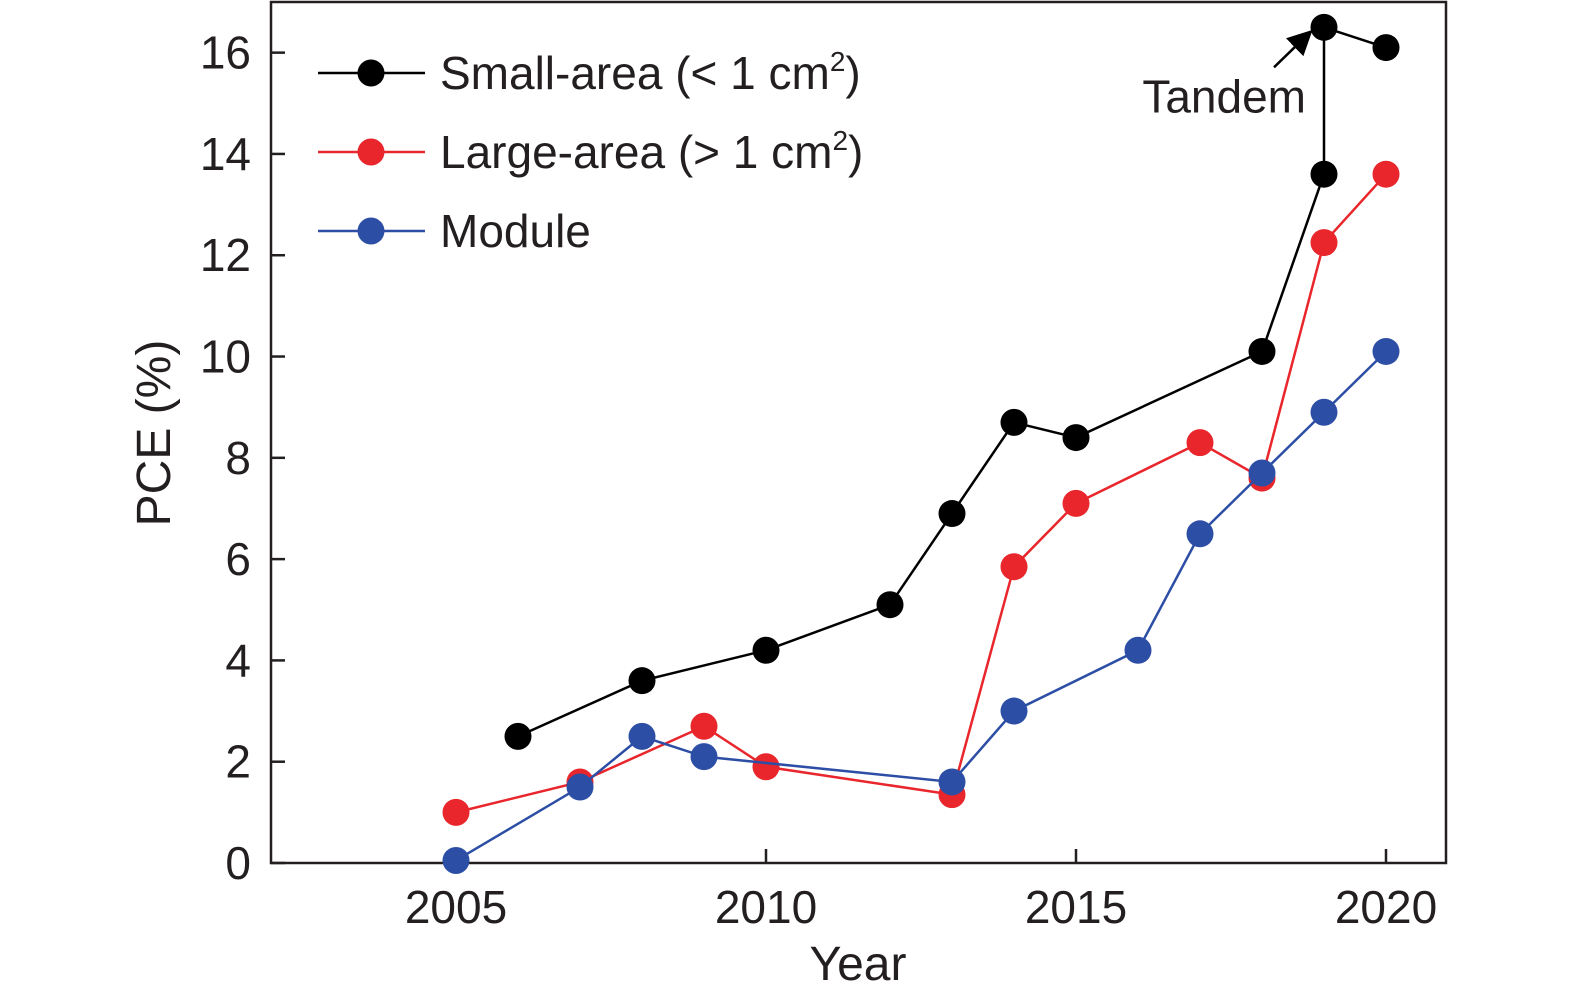 This screenshot has height=999, width=1575. Describe the element at coordinates (651, 151) in the screenshot. I see `legend-label: Large-area (> 1 cm2)` at that location.